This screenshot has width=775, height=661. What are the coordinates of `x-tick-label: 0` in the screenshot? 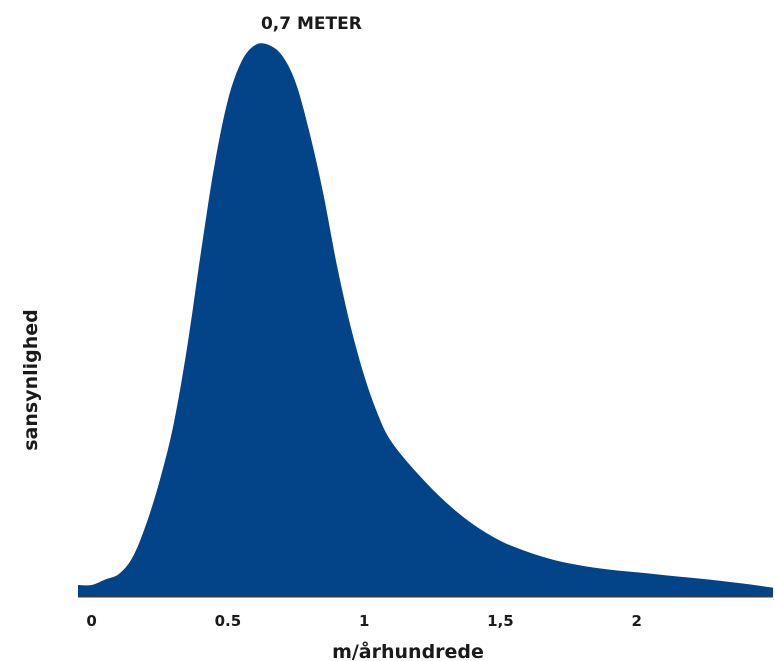 It's located at (91, 621).